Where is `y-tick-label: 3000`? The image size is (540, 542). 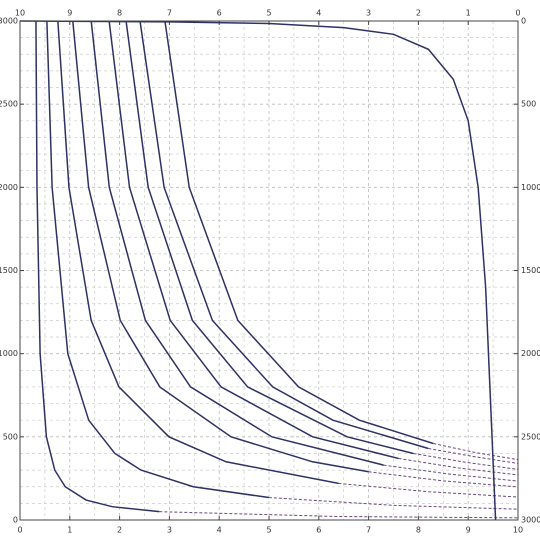
y-tick-label: 3000 is located at coordinates (9, 21).